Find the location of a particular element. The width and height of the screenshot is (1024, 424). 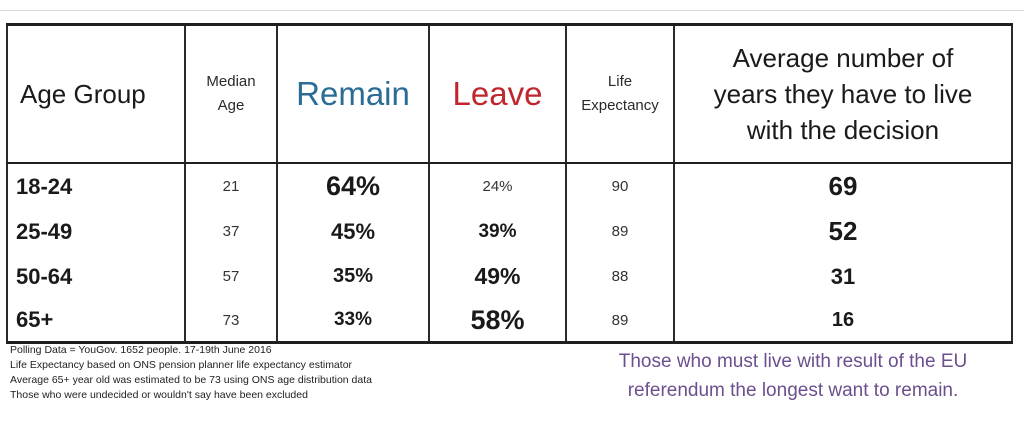

cell-leave: 58% is located at coordinates (497, 321).